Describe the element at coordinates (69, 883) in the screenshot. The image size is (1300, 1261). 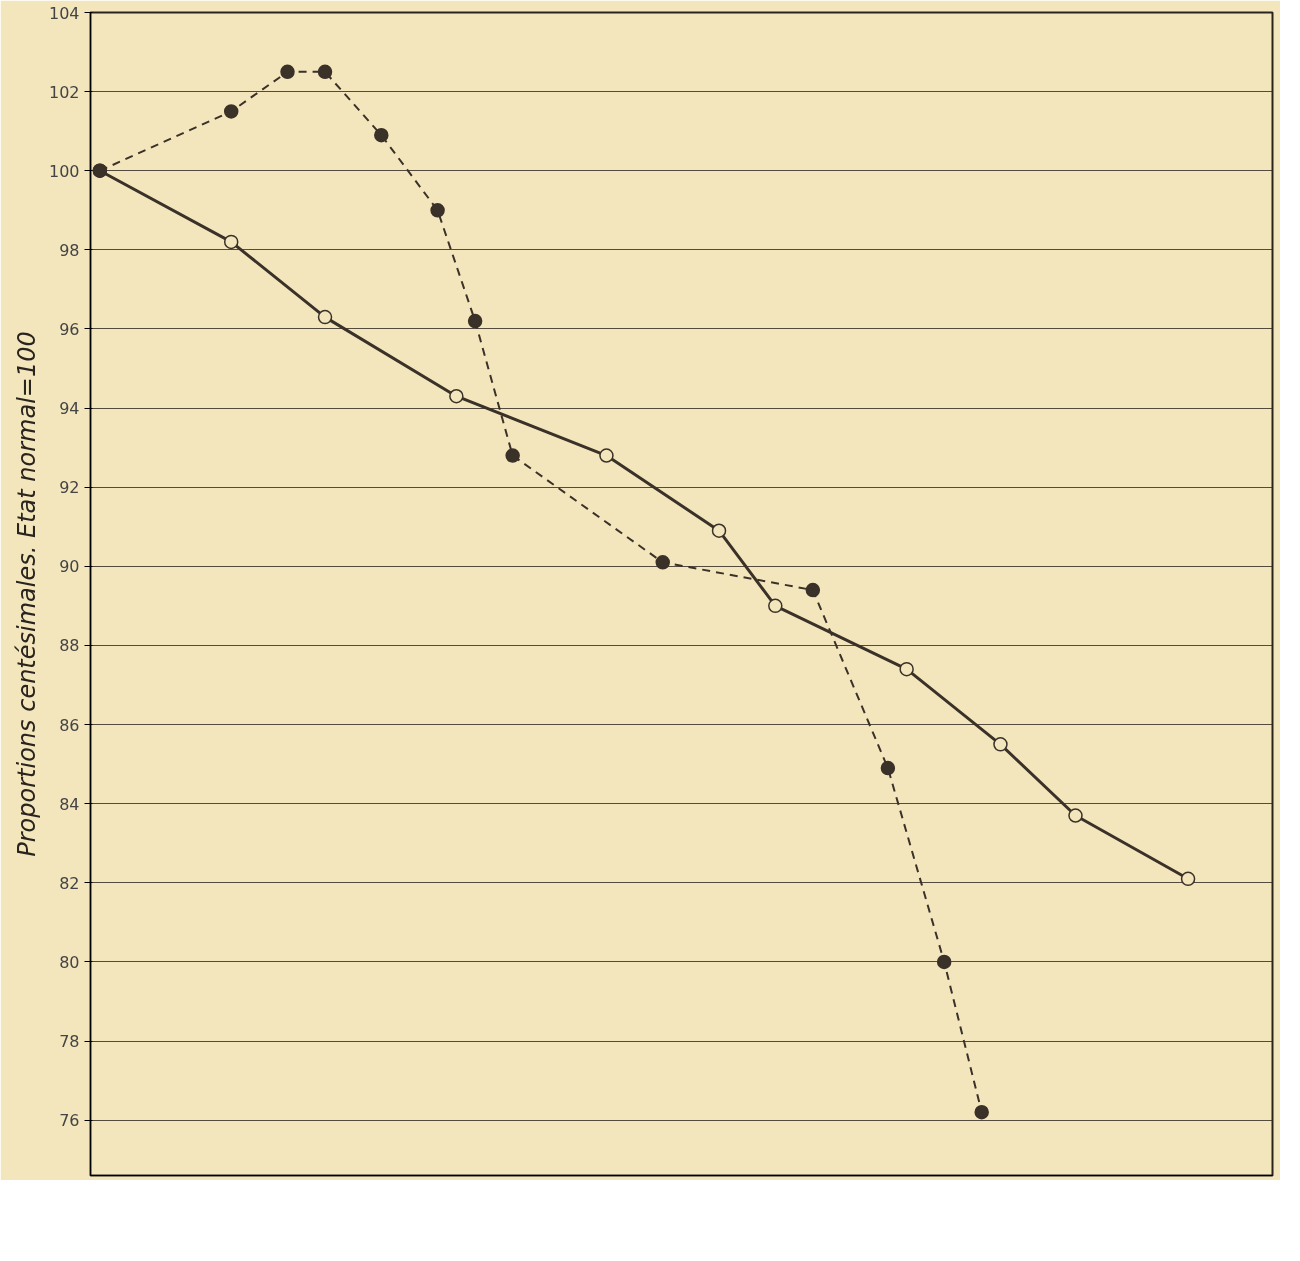
I see `y-tick-label: 82` at that location.